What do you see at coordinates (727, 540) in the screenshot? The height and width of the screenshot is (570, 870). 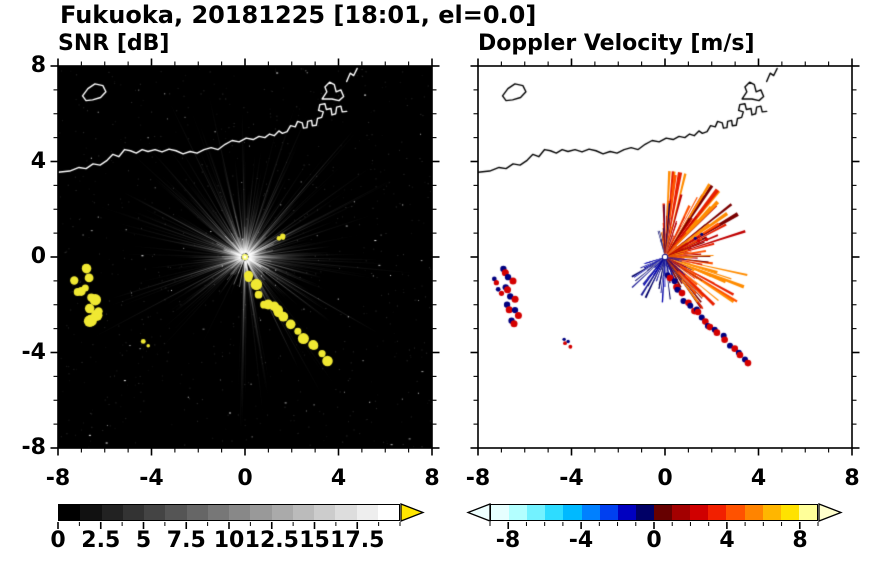 I see `doppler-colorbar-label: 4` at bounding box center [727, 540].